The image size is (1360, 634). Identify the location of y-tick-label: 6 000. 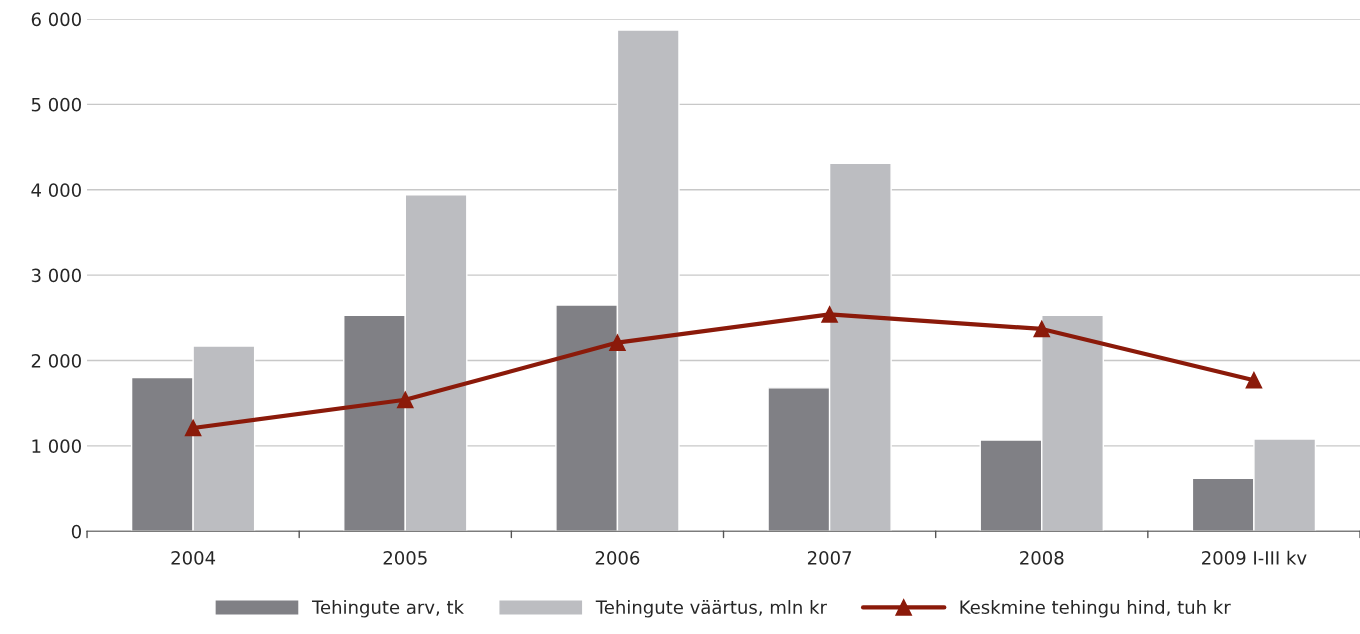
(56, 19).